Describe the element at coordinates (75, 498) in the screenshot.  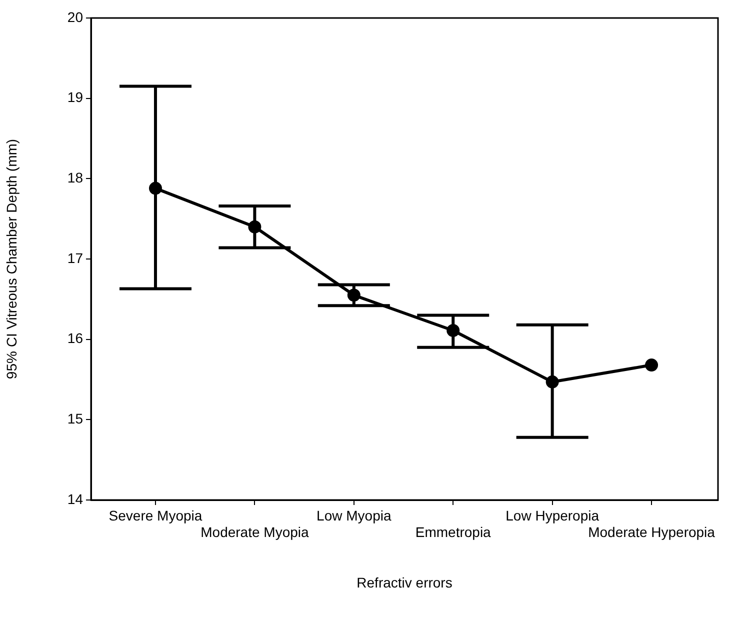
I see `y-tick-label: 14` at that location.